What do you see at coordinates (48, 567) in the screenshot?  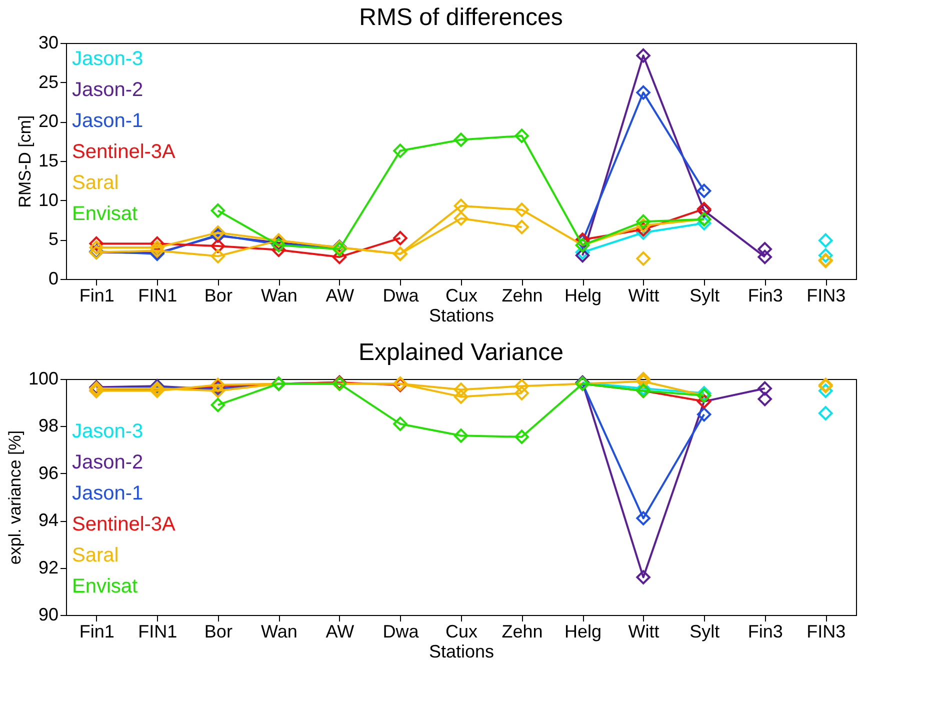 I see `y-tick-label: 92` at bounding box center [48, 567].